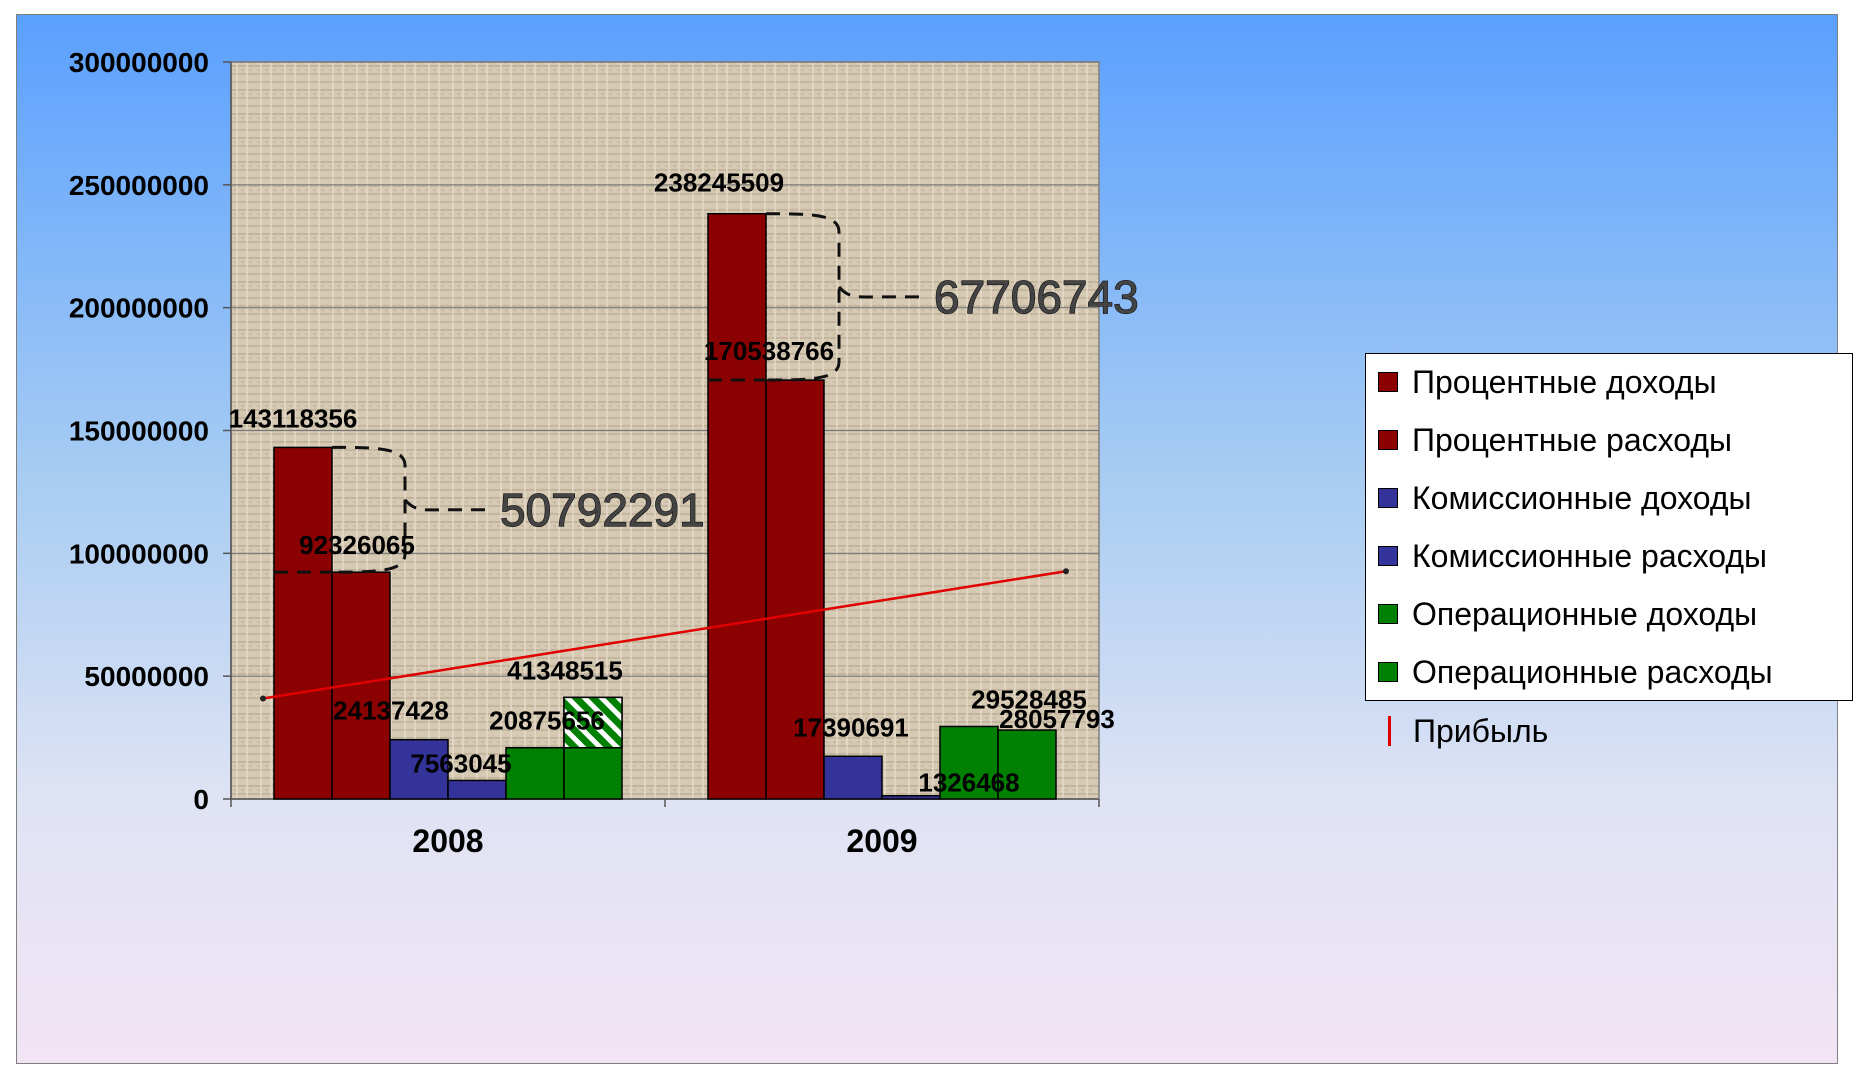  What do you see at coordinates (719, 183) in the screenshot?
I see `data-label: 238245509` at bounding box center [719, 183].